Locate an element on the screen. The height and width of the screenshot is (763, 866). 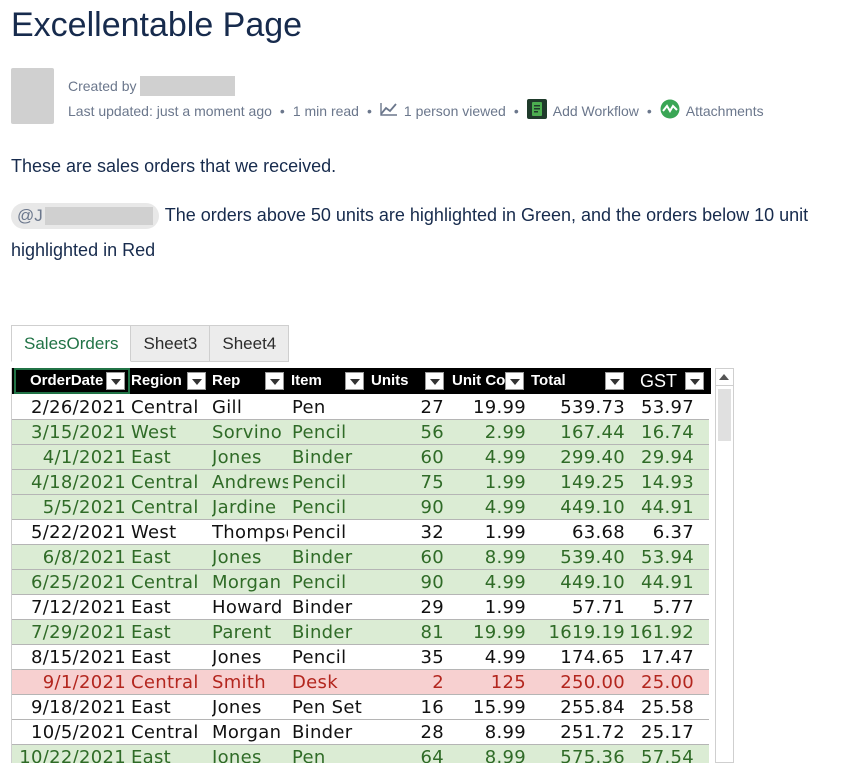
table-cell: 64 is located at coordinates (432, 755).